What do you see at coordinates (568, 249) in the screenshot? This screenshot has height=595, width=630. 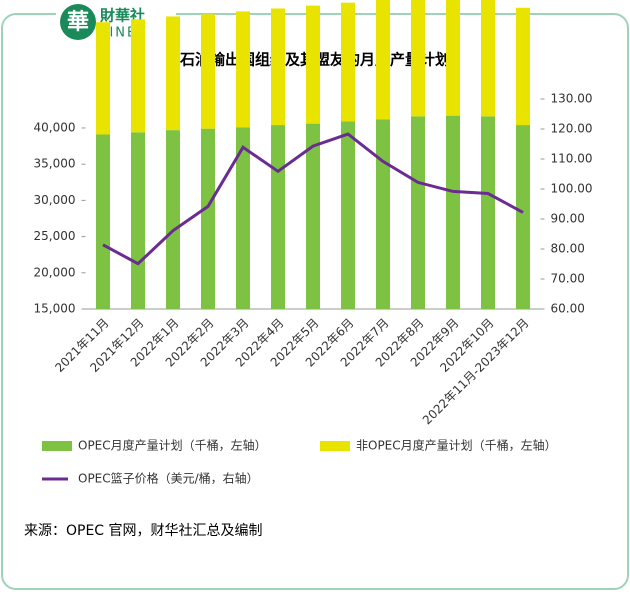 I see `y2-tick-label: 80.00` at bounding box center [568, 249].